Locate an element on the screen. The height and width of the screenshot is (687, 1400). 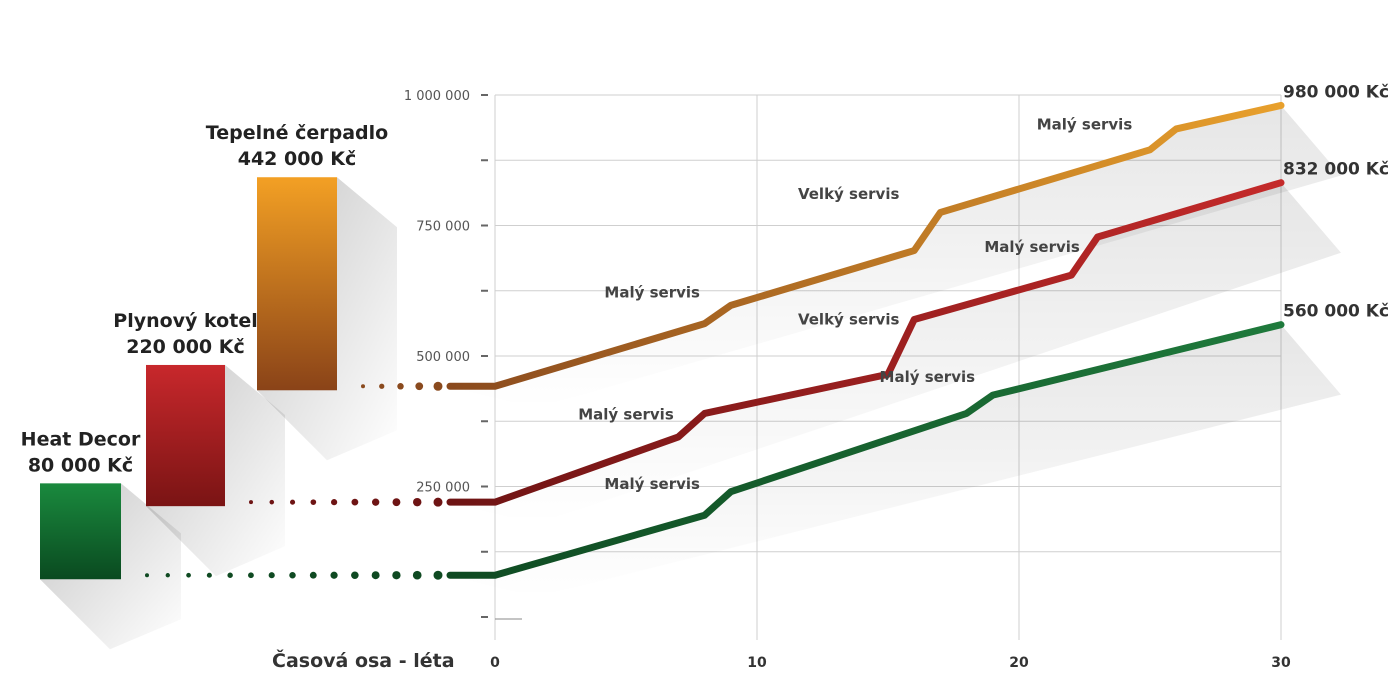
connector-dots is located at coordinates (294, 480).